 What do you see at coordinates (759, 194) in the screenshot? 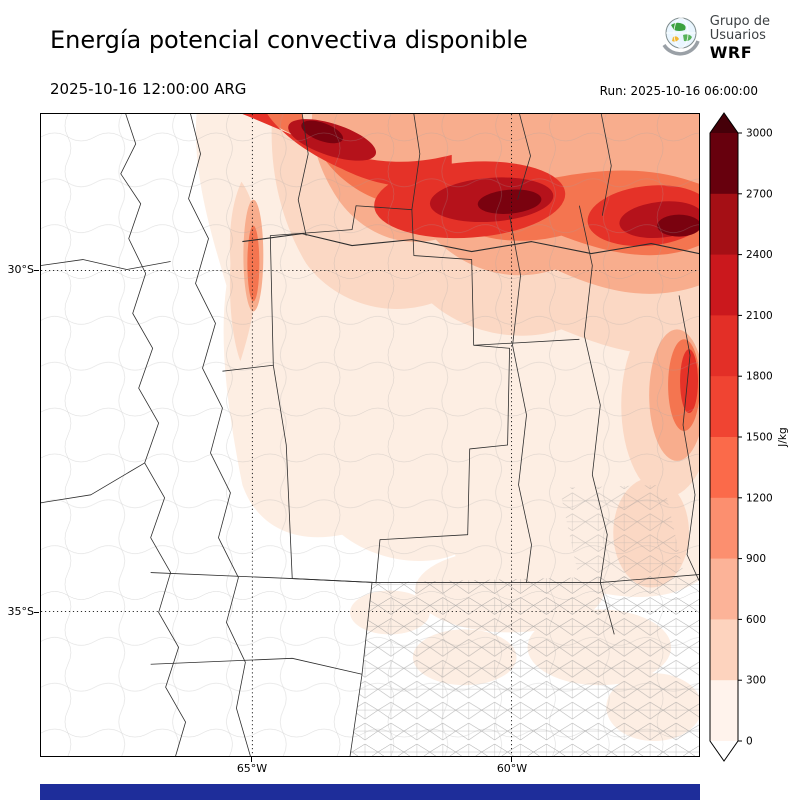
I see `svg-text: 2700` at bounding box center [759, 194].